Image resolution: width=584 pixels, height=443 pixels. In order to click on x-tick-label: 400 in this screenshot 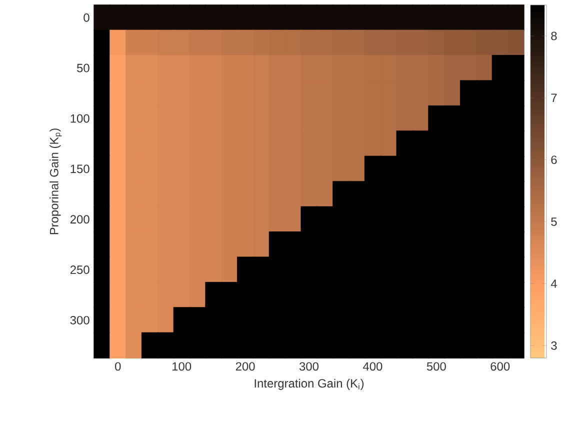, I will do `click(372, 366)`.